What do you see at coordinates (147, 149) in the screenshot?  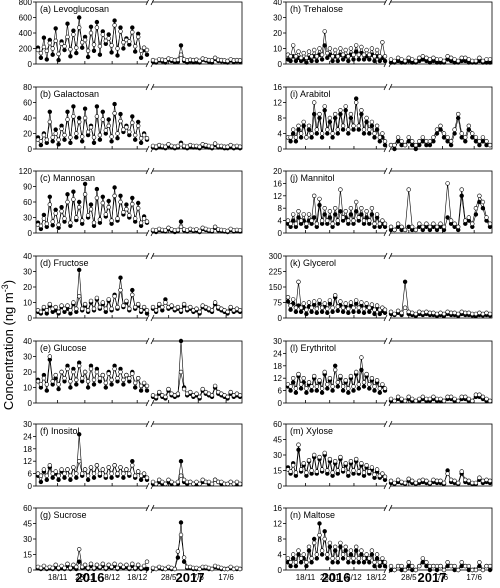 I see `axis-break-bottom-left` at bounding box center [147, 149].